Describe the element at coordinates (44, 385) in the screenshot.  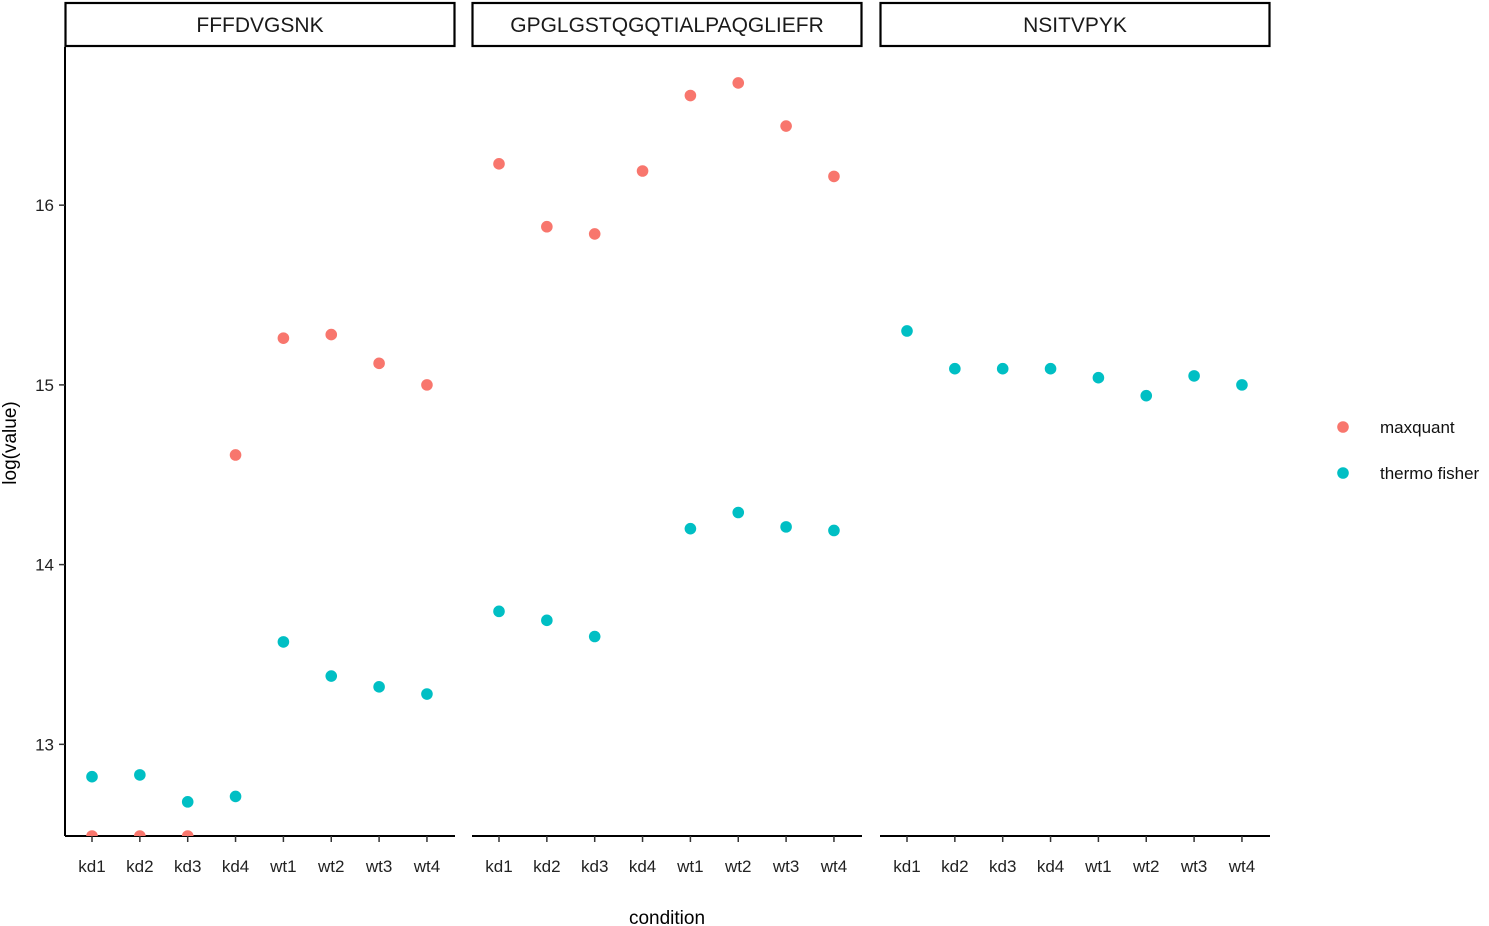
I see `y-tick-label: 15` at that location.